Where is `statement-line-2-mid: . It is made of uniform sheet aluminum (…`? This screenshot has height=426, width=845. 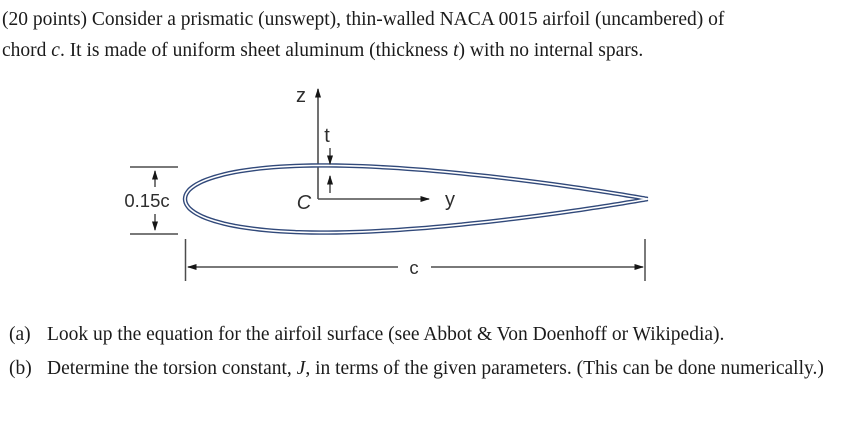
statement-line-2-mid: . It is made of uniform sheet aluminum (… is located at coordinates (256, 50).